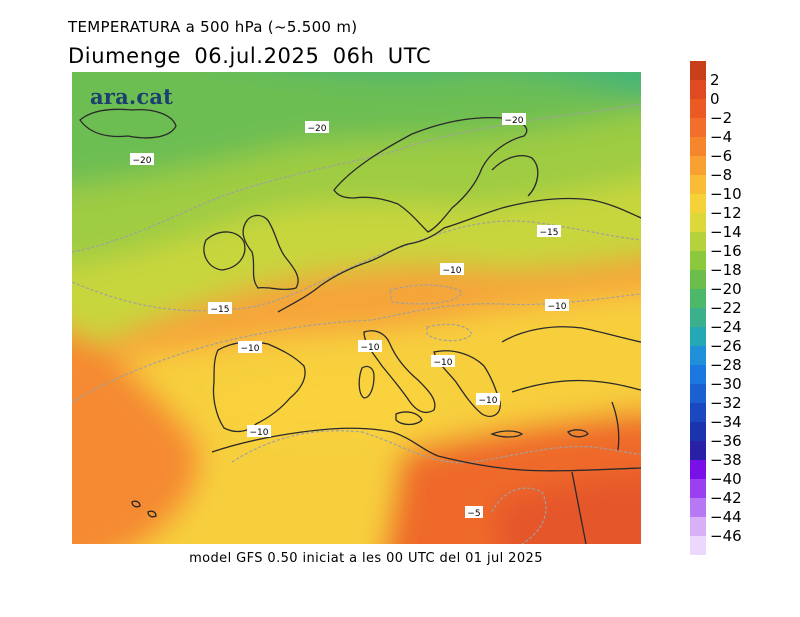 The image size is (800, 617). I want to click on legend-tick-label: −6, so click(721, 156).